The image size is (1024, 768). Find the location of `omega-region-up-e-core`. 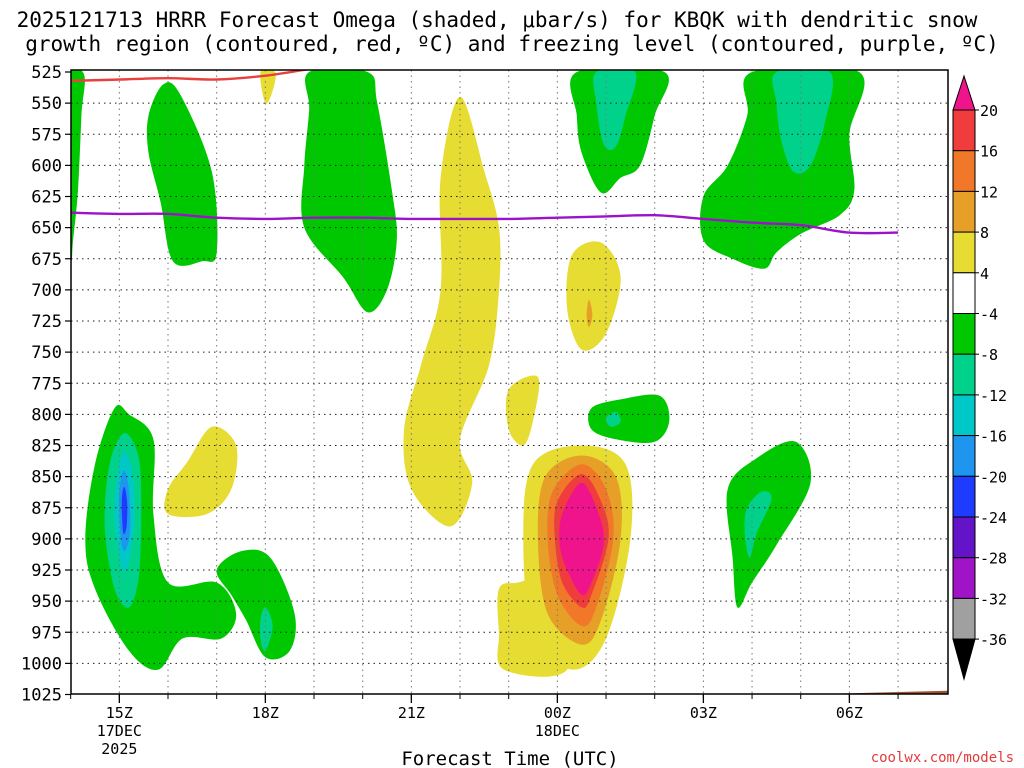

omega-region-up-e-core is located at coordinates (803, 122).